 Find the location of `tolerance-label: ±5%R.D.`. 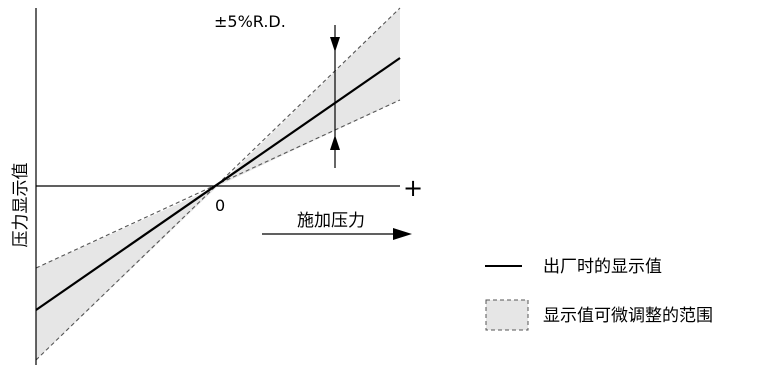

tolerance-label: ±5%R.D. is located at coordinates (250, 21).